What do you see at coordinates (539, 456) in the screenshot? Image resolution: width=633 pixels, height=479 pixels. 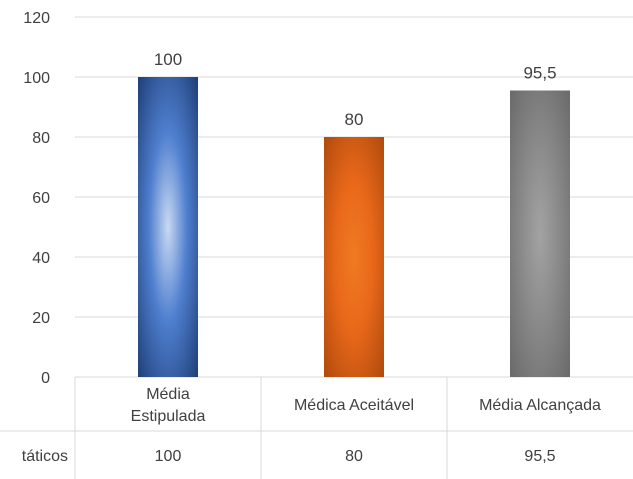 I see `table-value: 95,5` at bounding box center [539, 456].